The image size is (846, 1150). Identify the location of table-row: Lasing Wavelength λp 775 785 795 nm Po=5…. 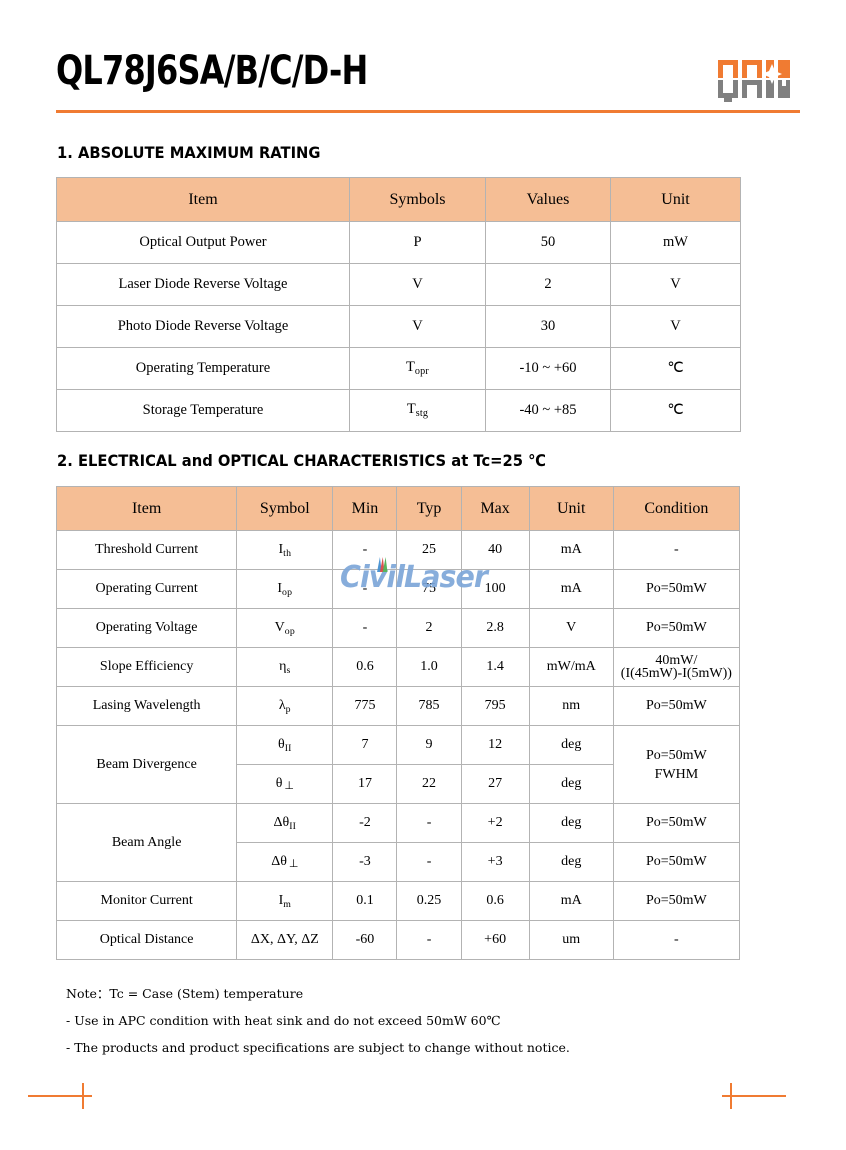
(398, 706).